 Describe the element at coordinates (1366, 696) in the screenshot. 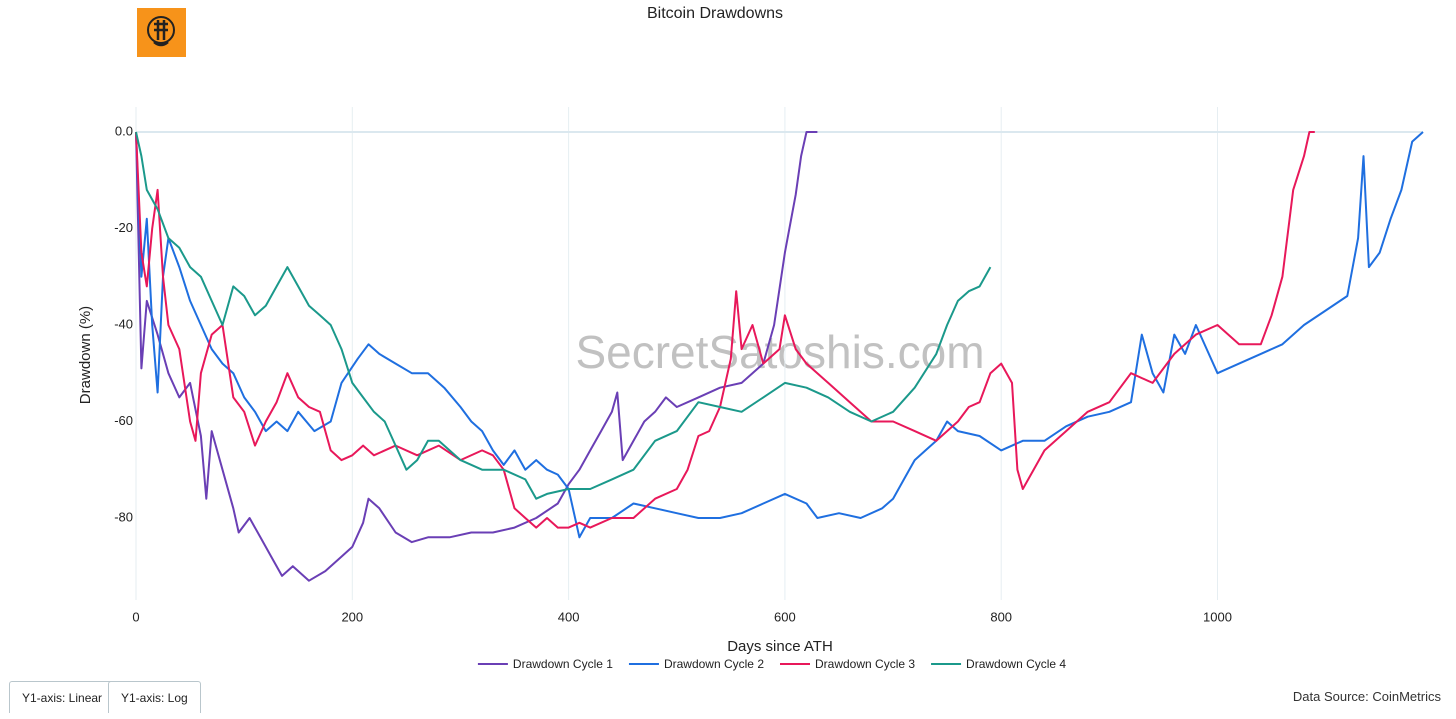

I see `data-source: Data Source: CoinMetrics` at that location.